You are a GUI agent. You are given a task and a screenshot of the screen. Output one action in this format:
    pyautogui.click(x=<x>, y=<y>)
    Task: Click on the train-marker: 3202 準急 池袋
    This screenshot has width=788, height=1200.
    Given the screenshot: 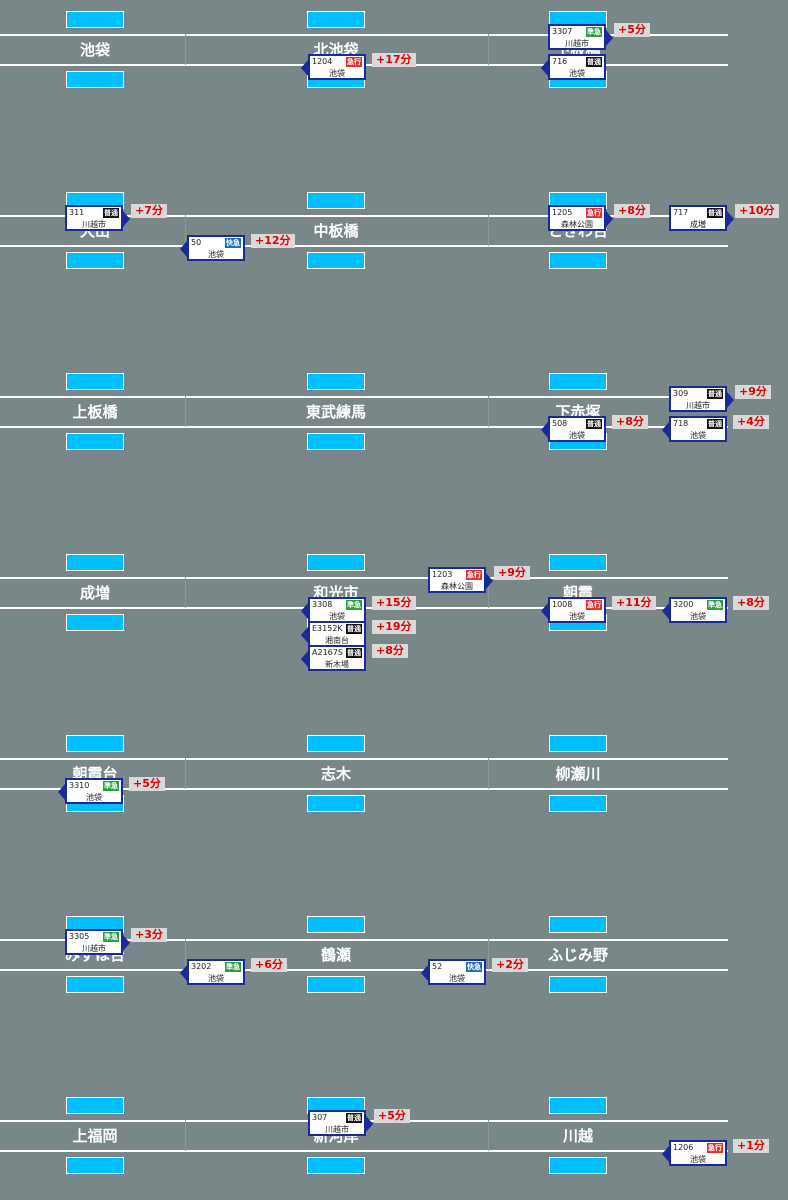 What is the action you would take?
    pyautogui.click(x=212, y=972)
    